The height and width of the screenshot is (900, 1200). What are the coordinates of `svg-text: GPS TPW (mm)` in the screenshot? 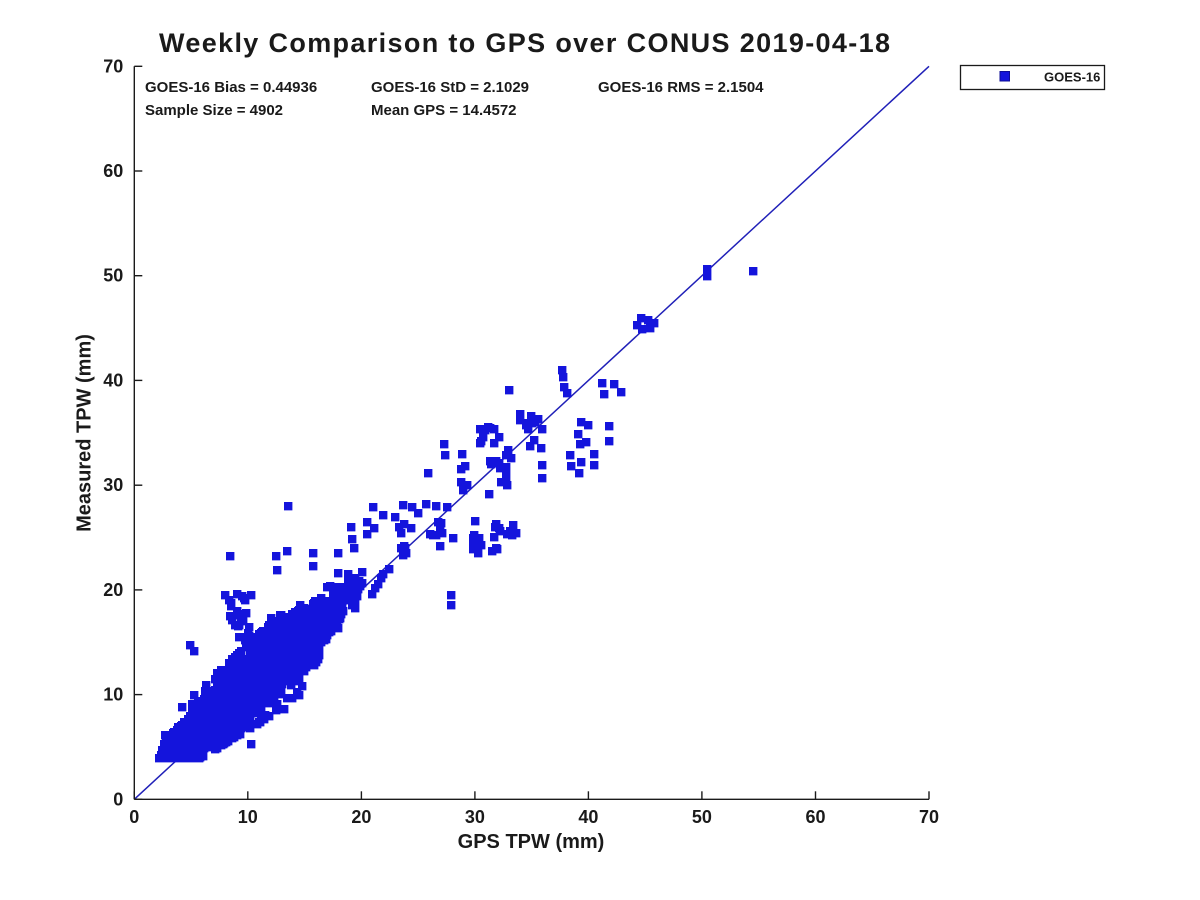 It's located at (531, 842).